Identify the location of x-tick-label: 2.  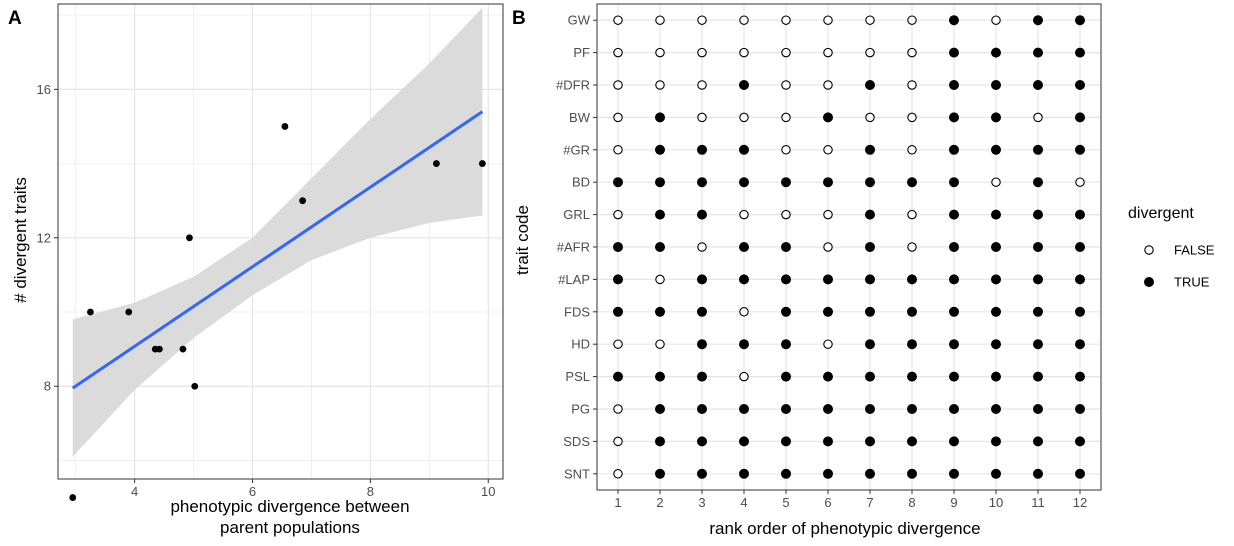
(659, 502).